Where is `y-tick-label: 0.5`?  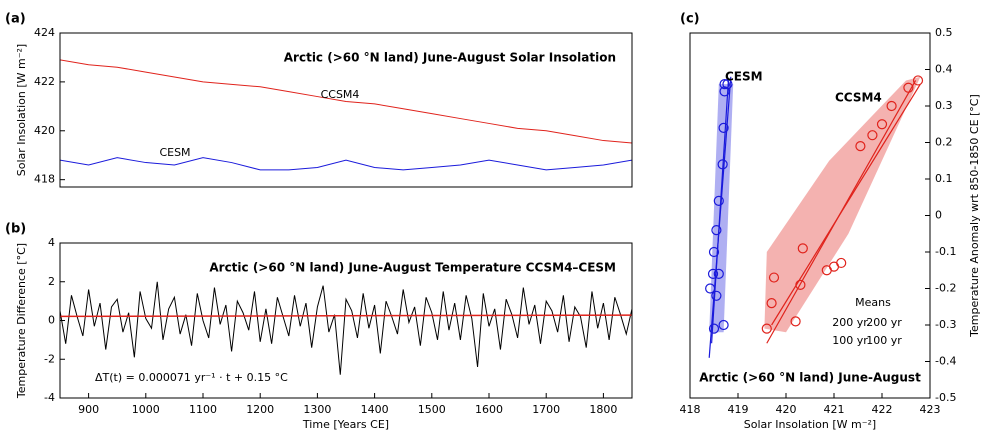
y-tick-label: 0.5 is located at coordinates (944, 32).